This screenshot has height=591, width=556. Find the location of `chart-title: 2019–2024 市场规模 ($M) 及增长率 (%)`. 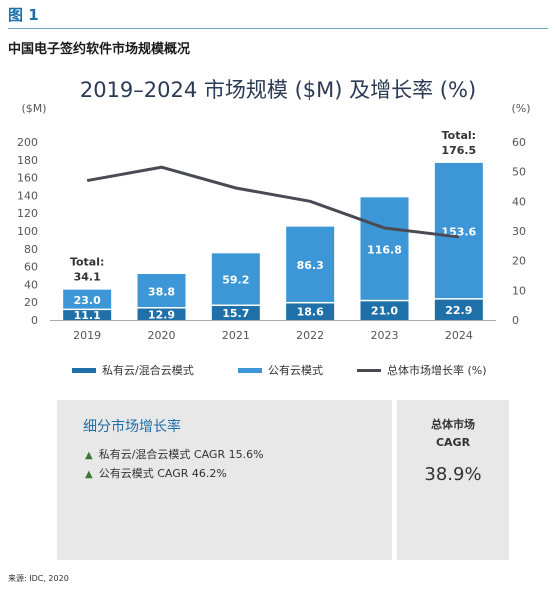

chart-title: 2019–2024 市场规模 ($M) 及增长率 (%) is located at coordinates (278, 90).